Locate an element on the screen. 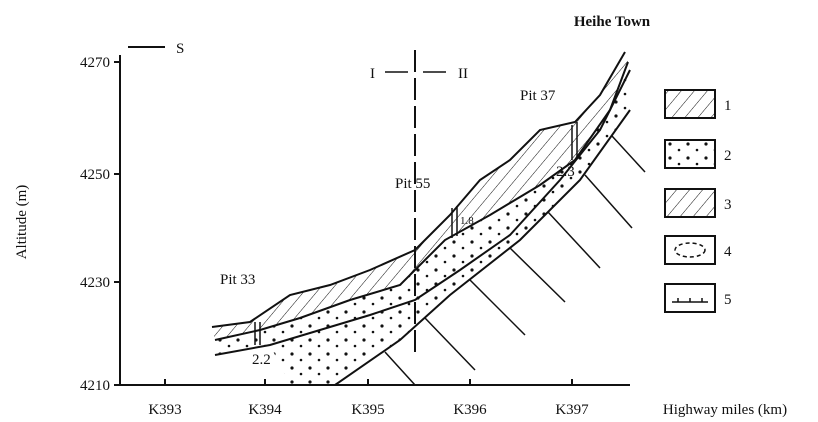  x-tick-label: K394 is located at coordinates (265, 410).